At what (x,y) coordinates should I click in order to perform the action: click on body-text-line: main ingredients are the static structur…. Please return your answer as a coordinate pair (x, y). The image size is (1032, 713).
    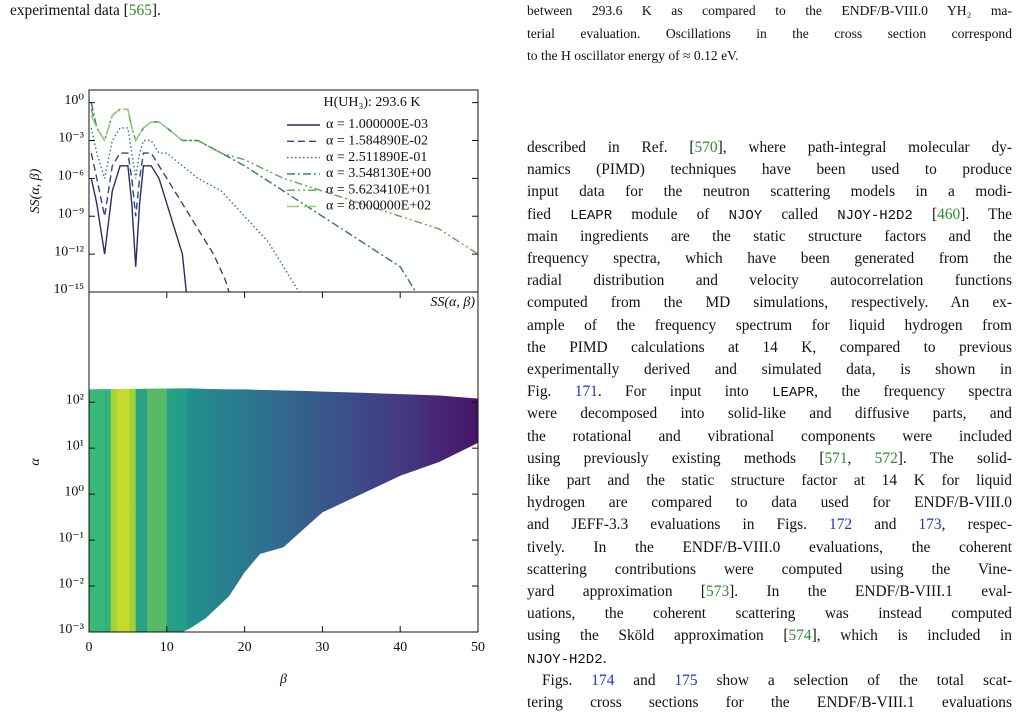
    Looking at the image, I should click on (769, 236).